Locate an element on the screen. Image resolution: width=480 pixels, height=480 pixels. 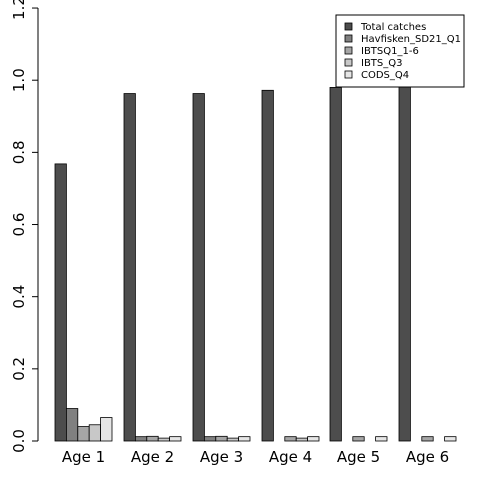
y-tick-label: 0.4 is located at coordinates (19, 297).